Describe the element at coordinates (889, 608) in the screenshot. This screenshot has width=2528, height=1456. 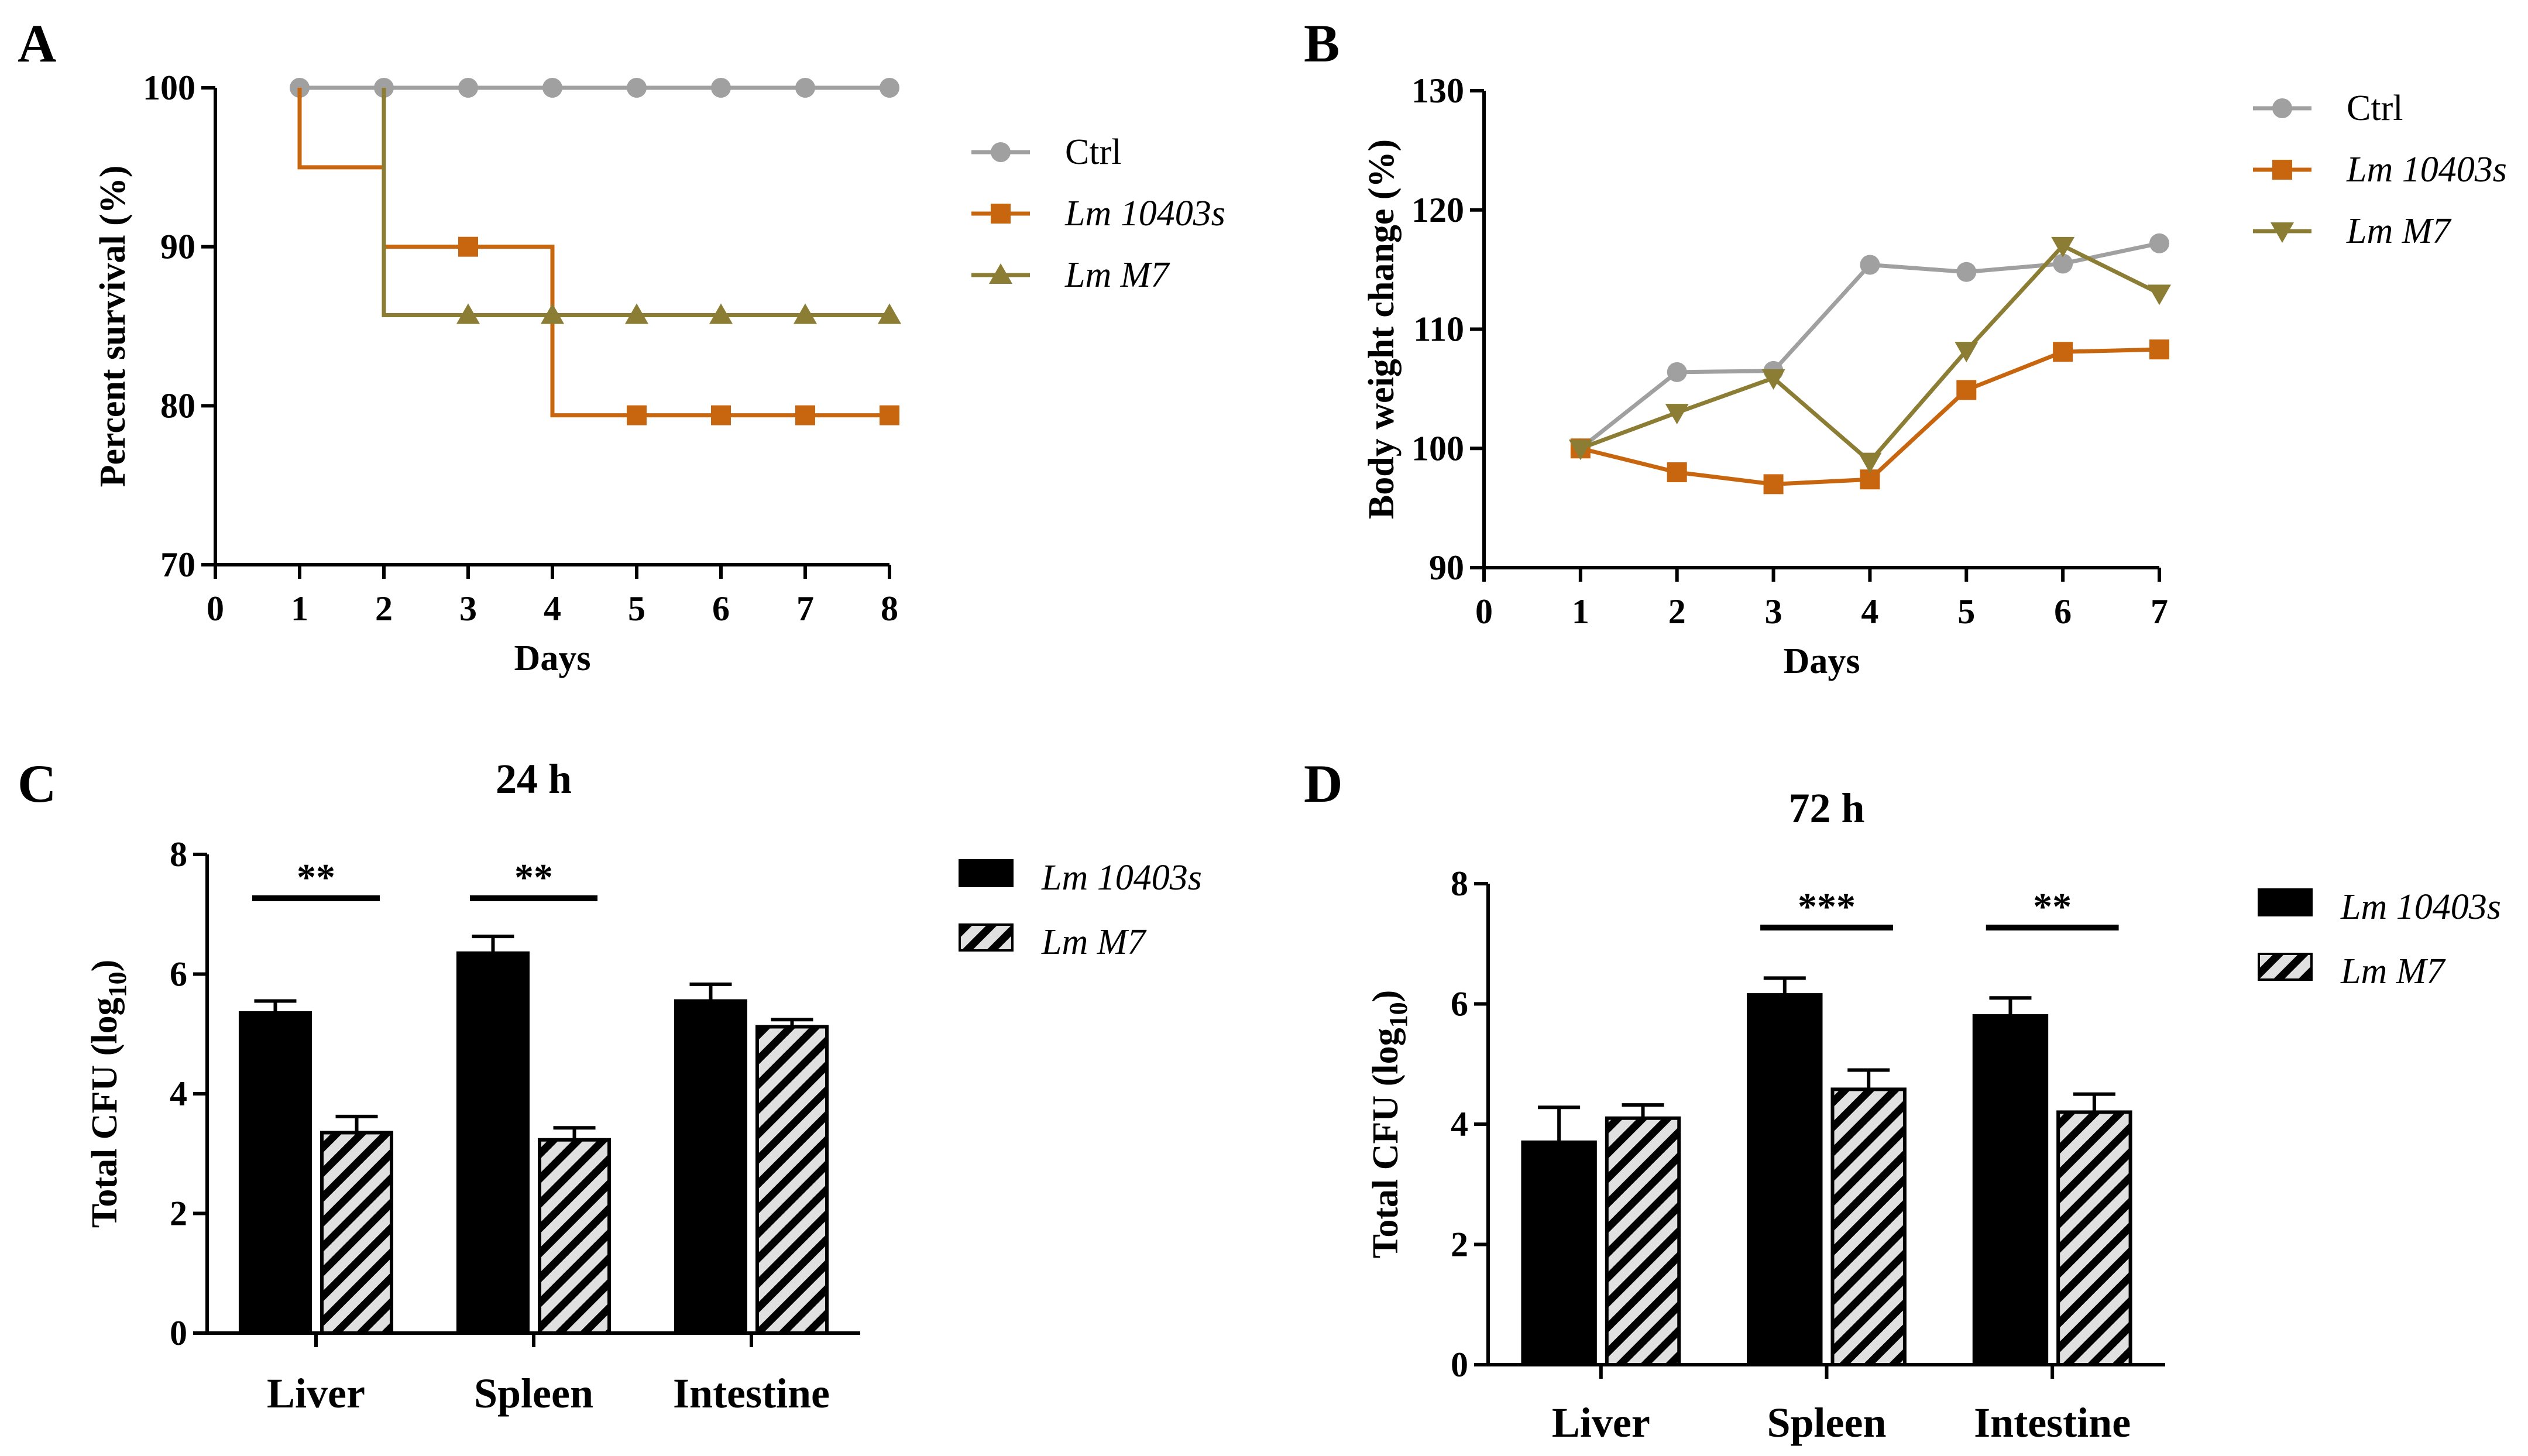
I see `x-tick-label: 8` at that location.